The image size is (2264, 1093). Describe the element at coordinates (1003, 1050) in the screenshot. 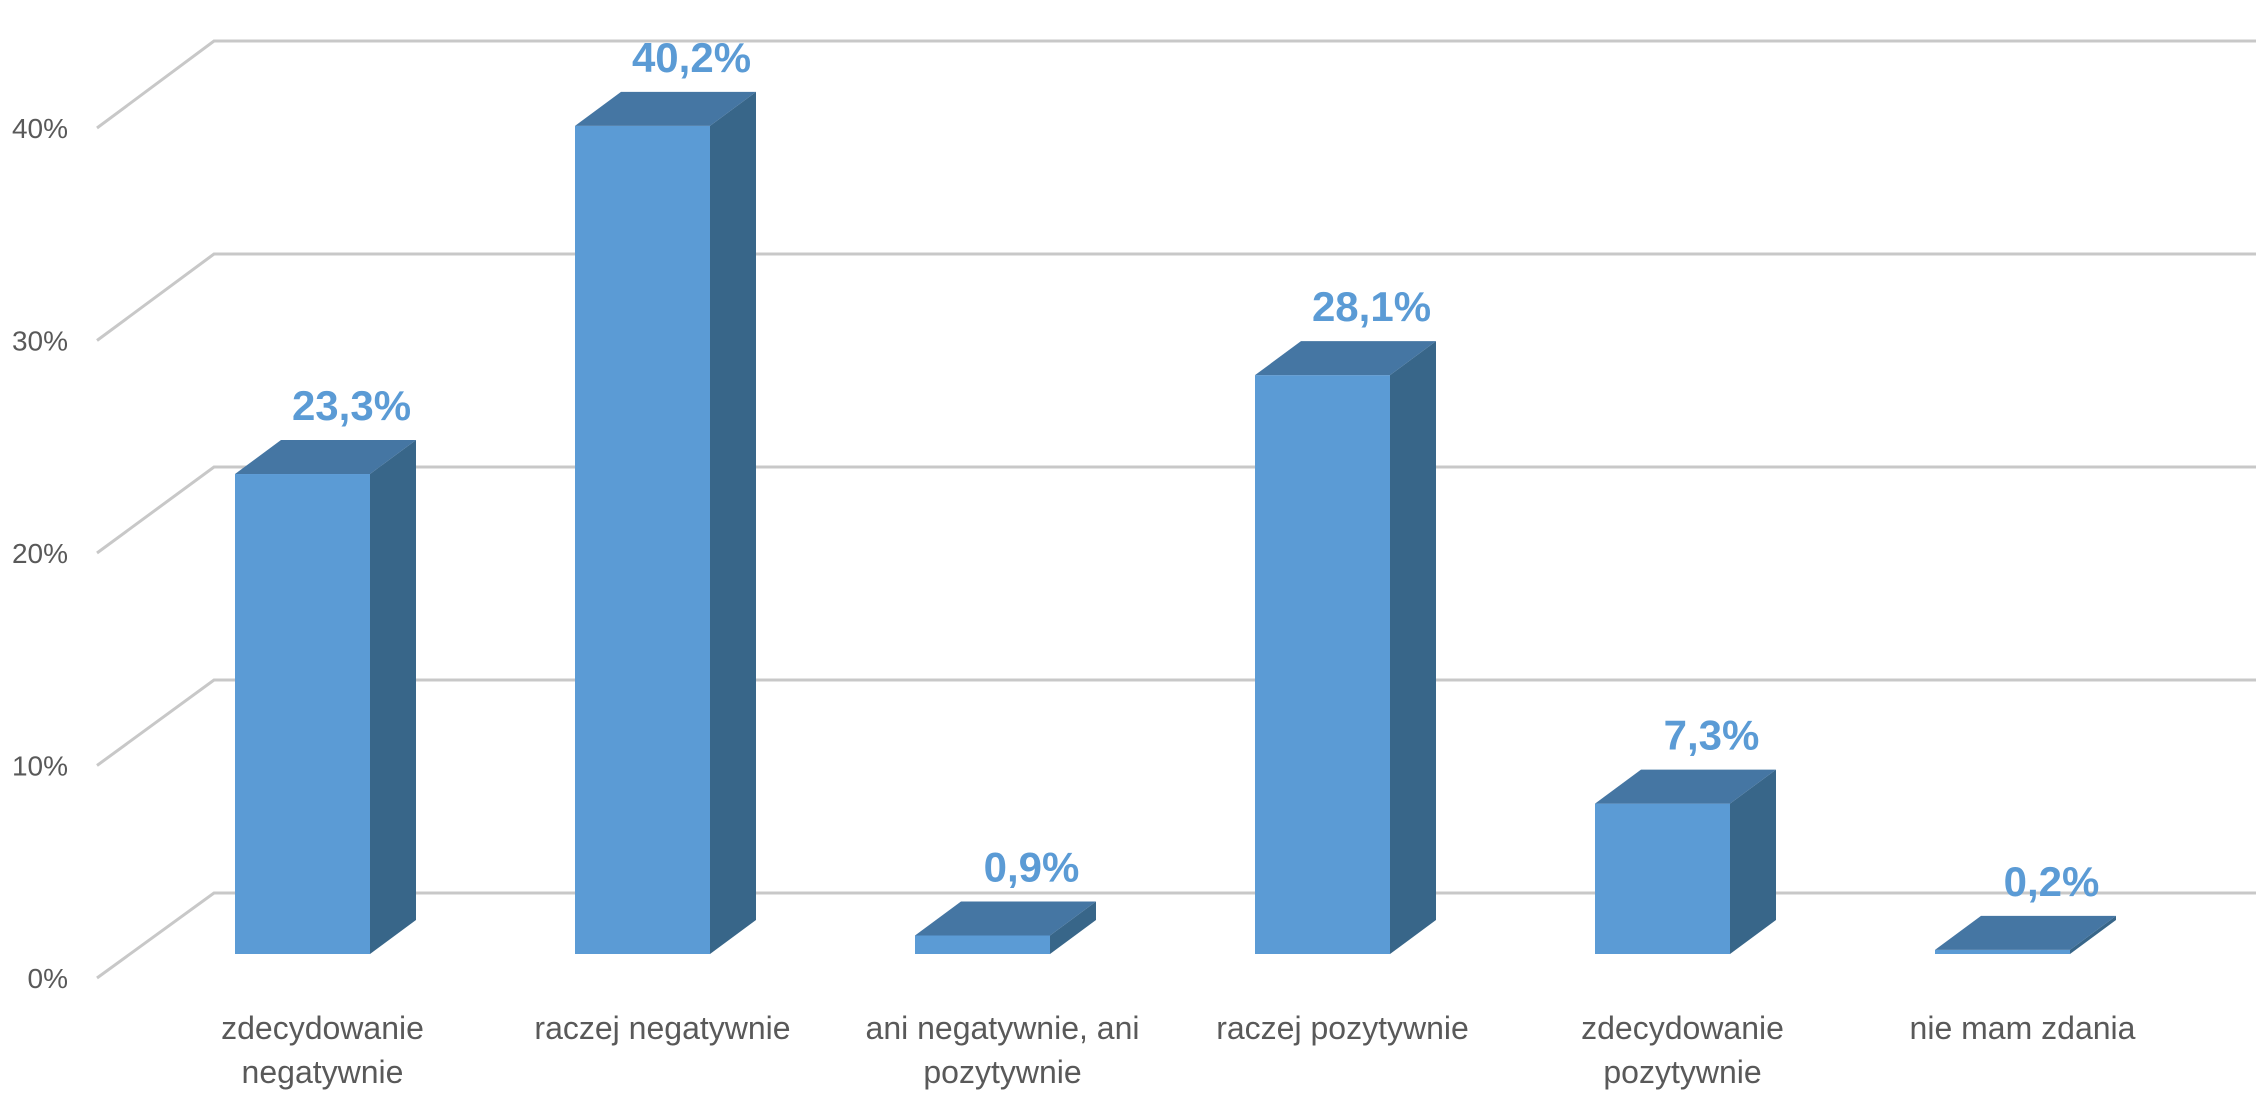

I see `category-label: ani negatywnie, ani pozytywnie` at that location.